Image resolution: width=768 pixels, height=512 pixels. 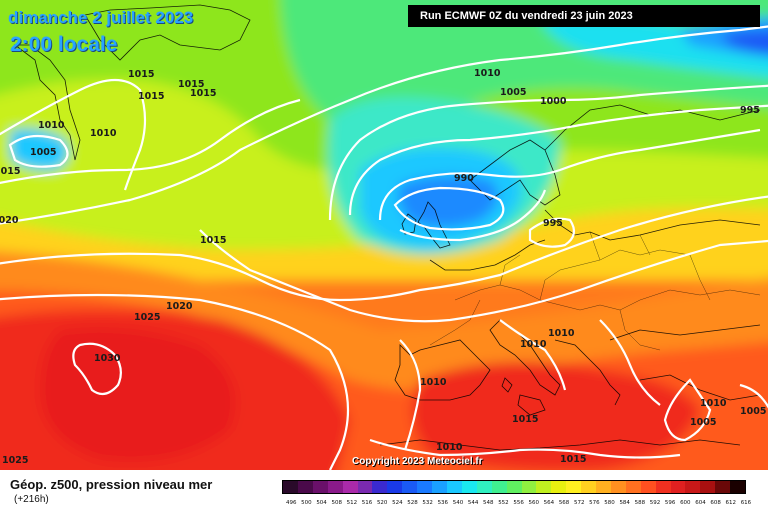 I want to click on color-scale-bar, so click(x=514, y=487).